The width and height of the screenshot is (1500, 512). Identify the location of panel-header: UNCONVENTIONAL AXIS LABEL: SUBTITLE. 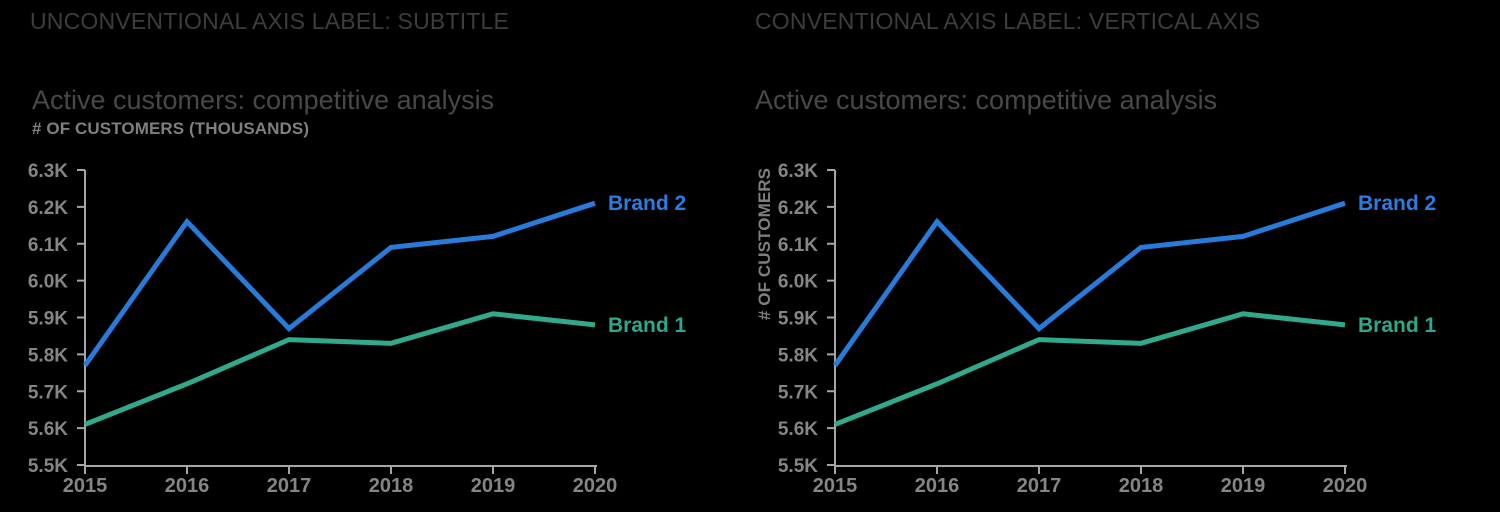
(270, 21).